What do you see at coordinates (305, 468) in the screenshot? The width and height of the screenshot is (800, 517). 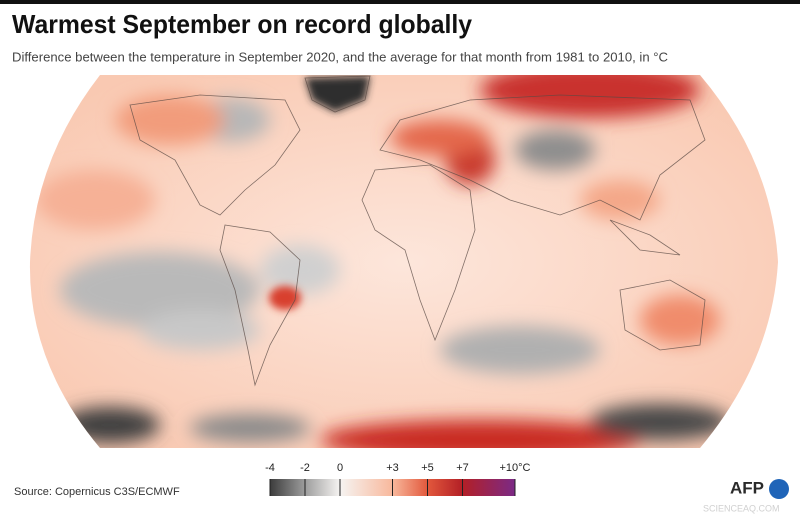 I see `legend-tick-label: -2` at bounding box center [305, 468].